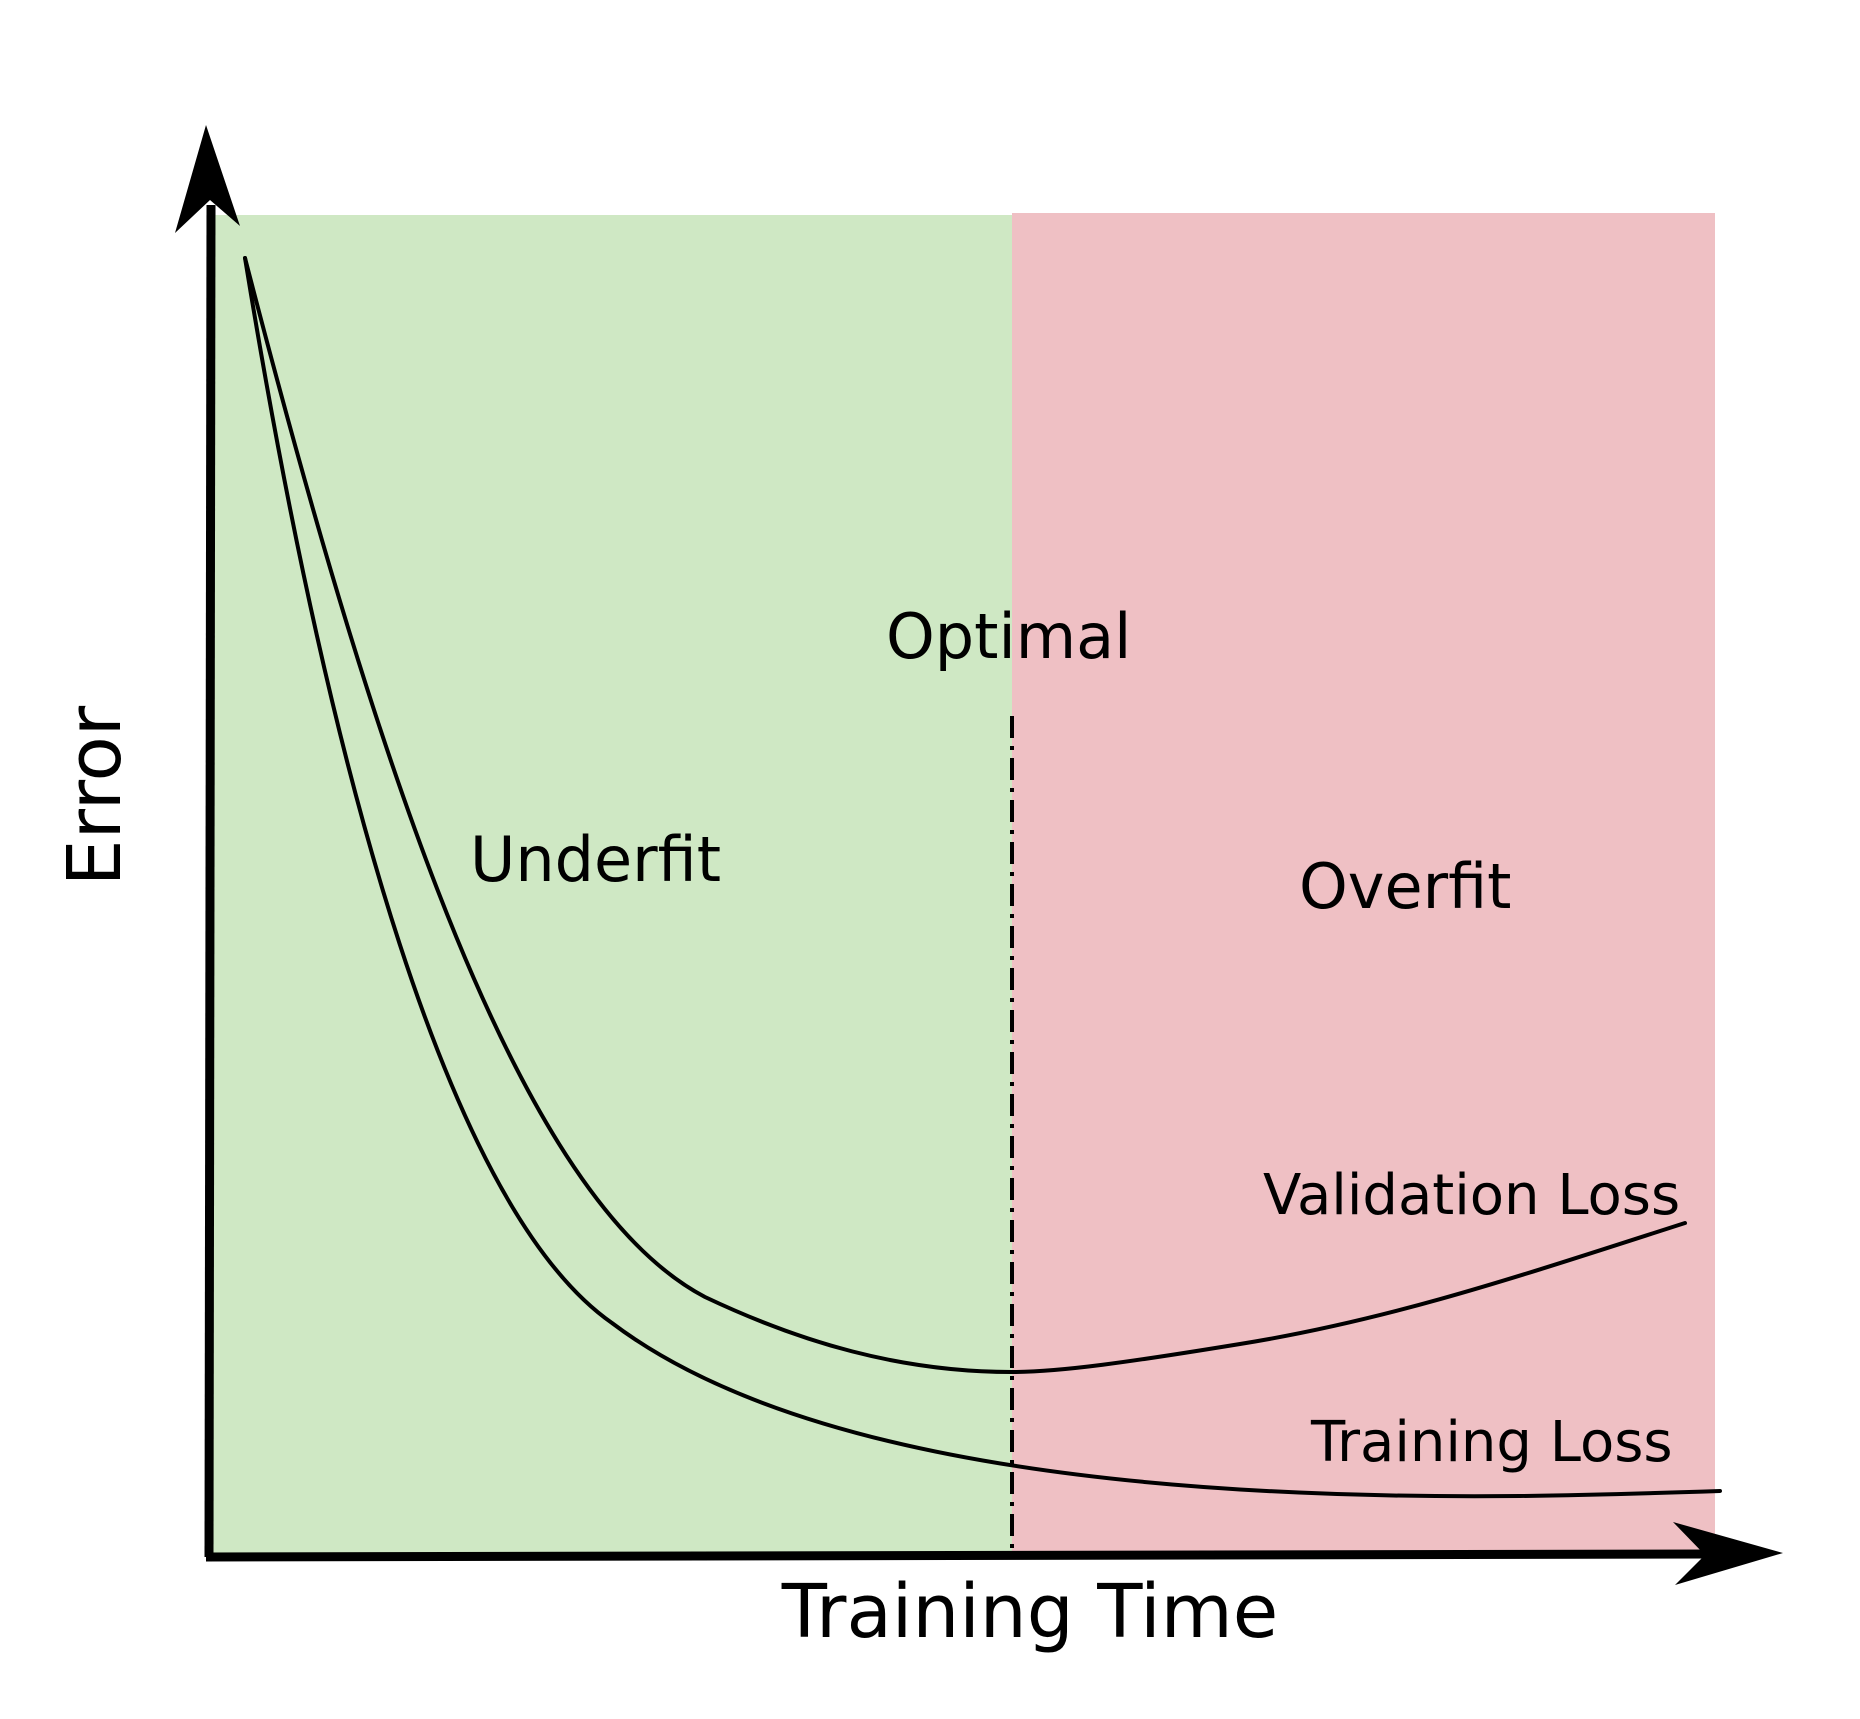 This screenshot has height=1719, width=1860. Describe the element at coordinates (1405, 886) in the screenshot. I see `overfit-label: Overfit` at that location.